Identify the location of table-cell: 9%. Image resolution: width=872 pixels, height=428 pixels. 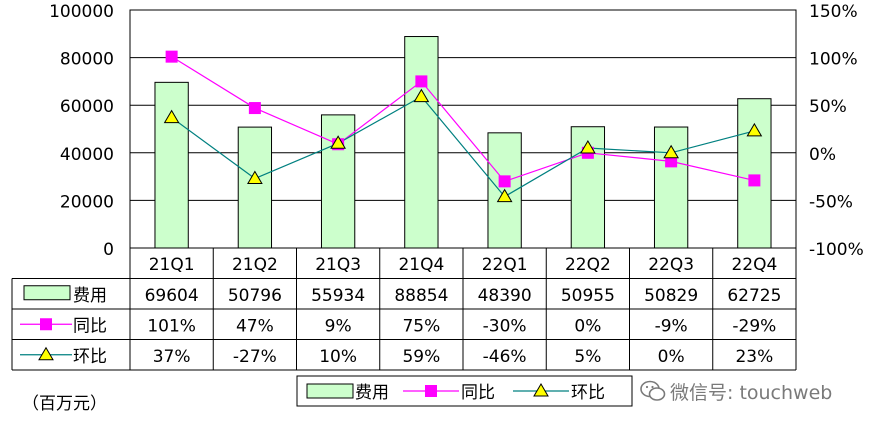
(338, 326).